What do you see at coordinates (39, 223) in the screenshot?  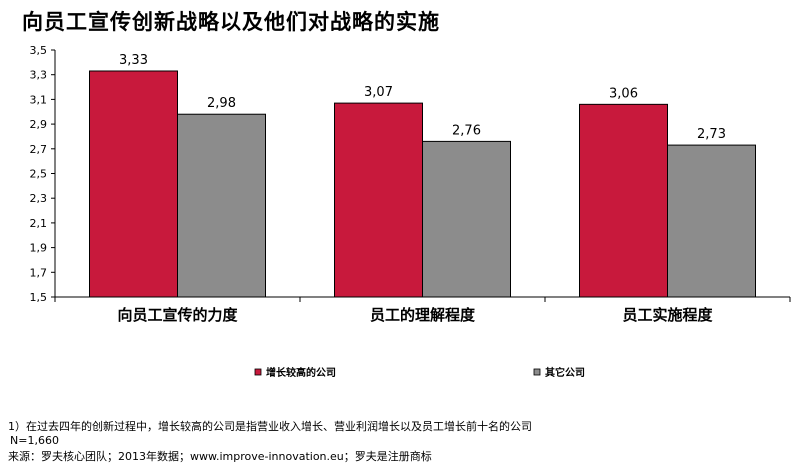 I see `y-tick-label: 2,1` at bounding box center [39, 223].